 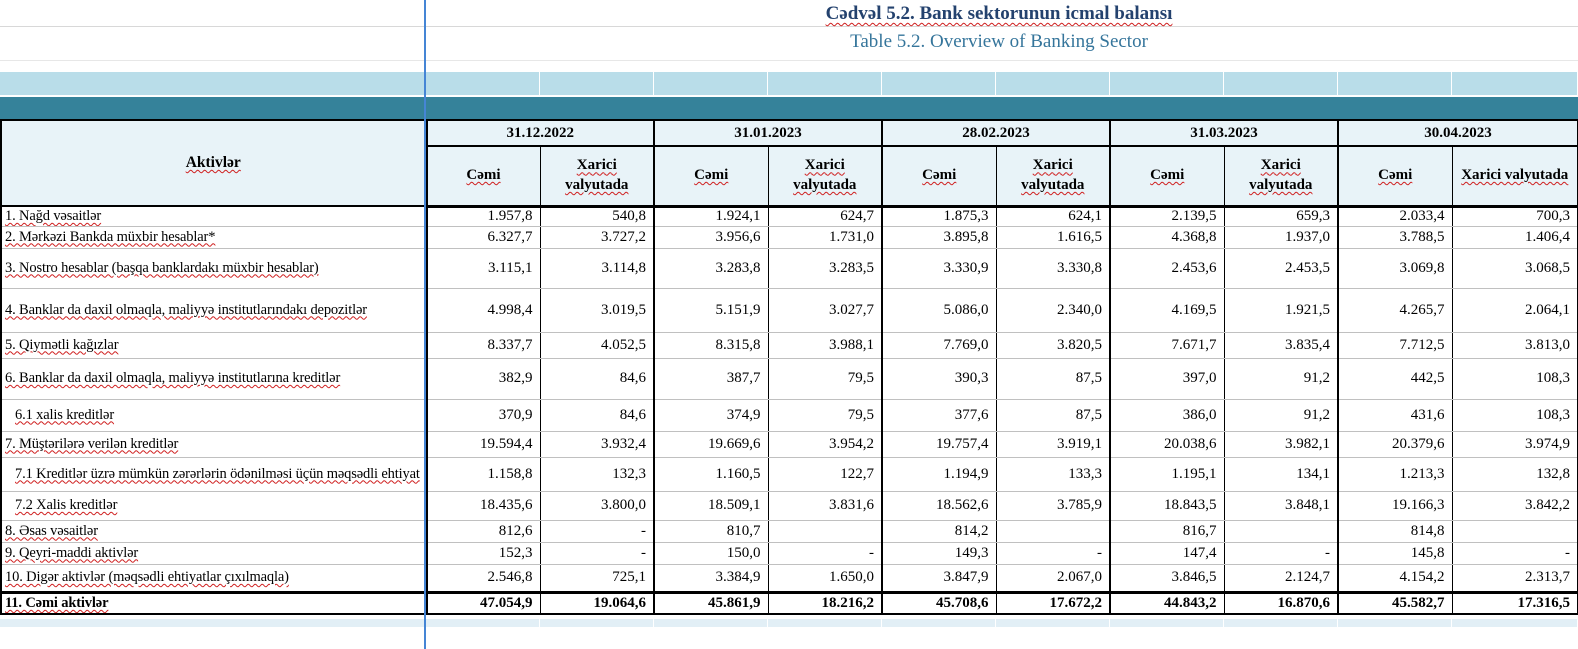 I want to click on cell-value: 624,1, so click(x=1052, y=216).